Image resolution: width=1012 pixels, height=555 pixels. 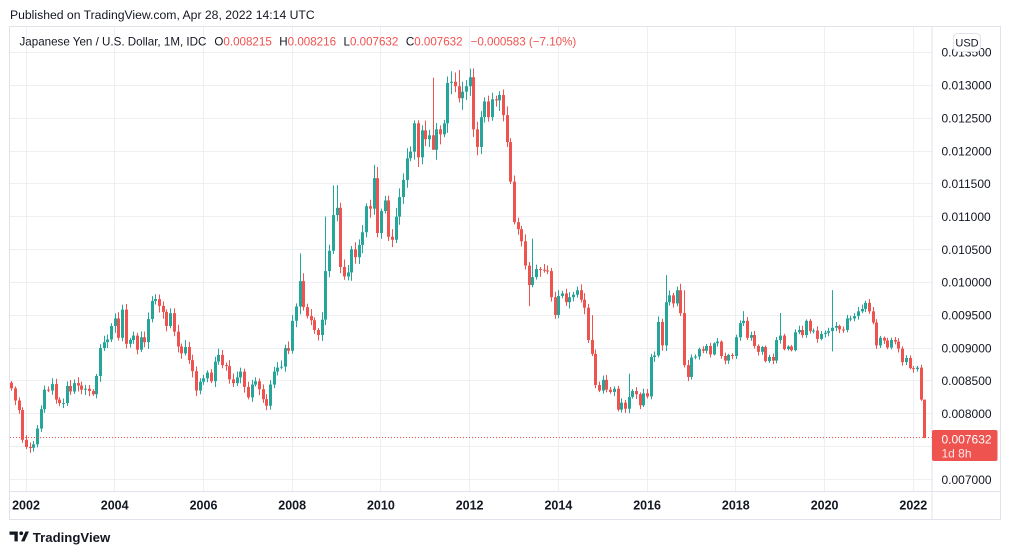 I want to click on svg-text: 0.012500, so click(x=967, y=118).